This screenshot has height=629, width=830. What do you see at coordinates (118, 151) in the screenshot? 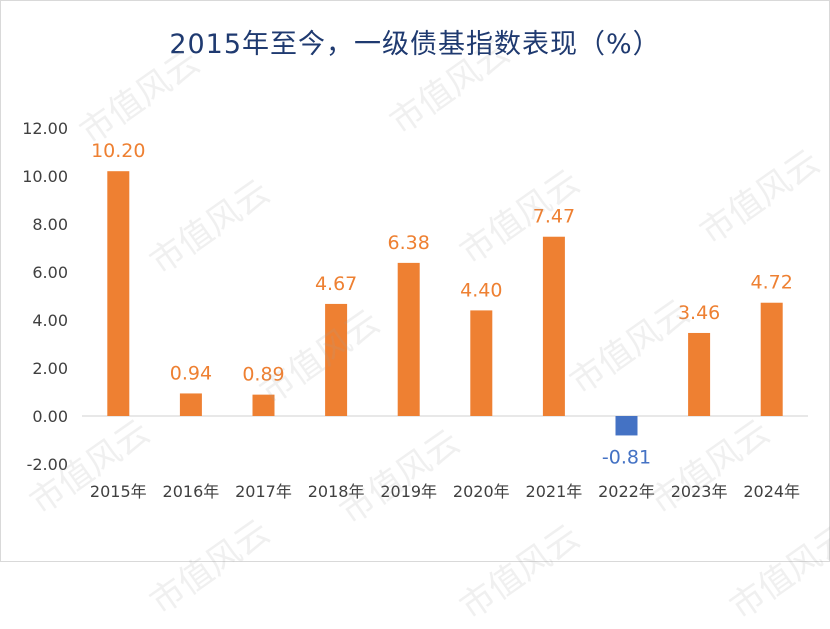
I see `data-label: 10.20` at bounding box center [118, 151].